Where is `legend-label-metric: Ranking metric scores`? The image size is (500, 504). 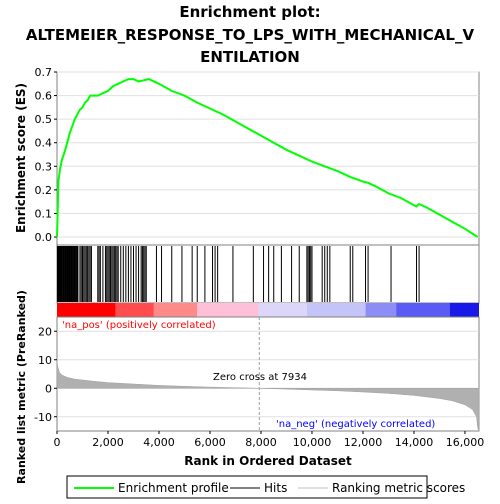
legend-label-metric: Ranking metric scores is located at coordinates (398, 488).